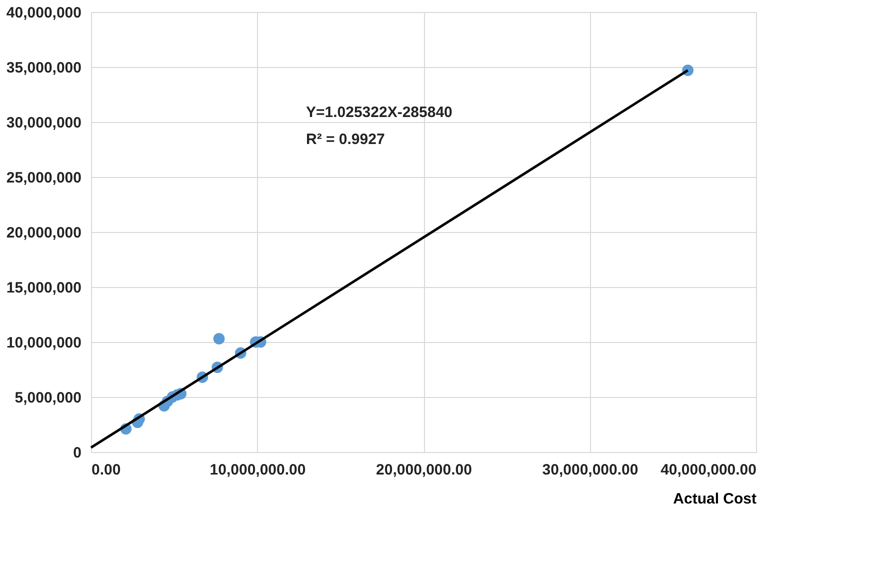  I want to click on y-tick-label: 35,000,000, so click(44, 68).